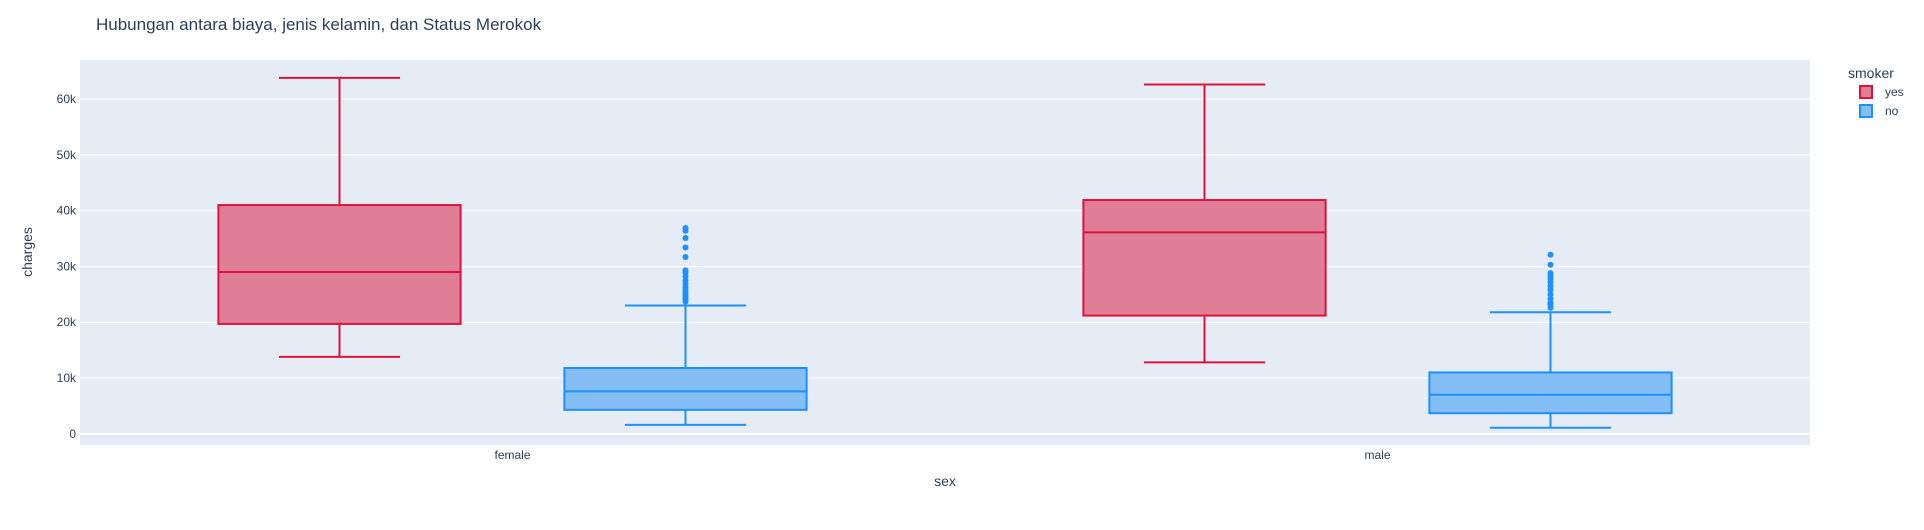  Describe the element at coordinates (1876, 91) in the screenshot. I see `legend: smoker yes no` at that location.